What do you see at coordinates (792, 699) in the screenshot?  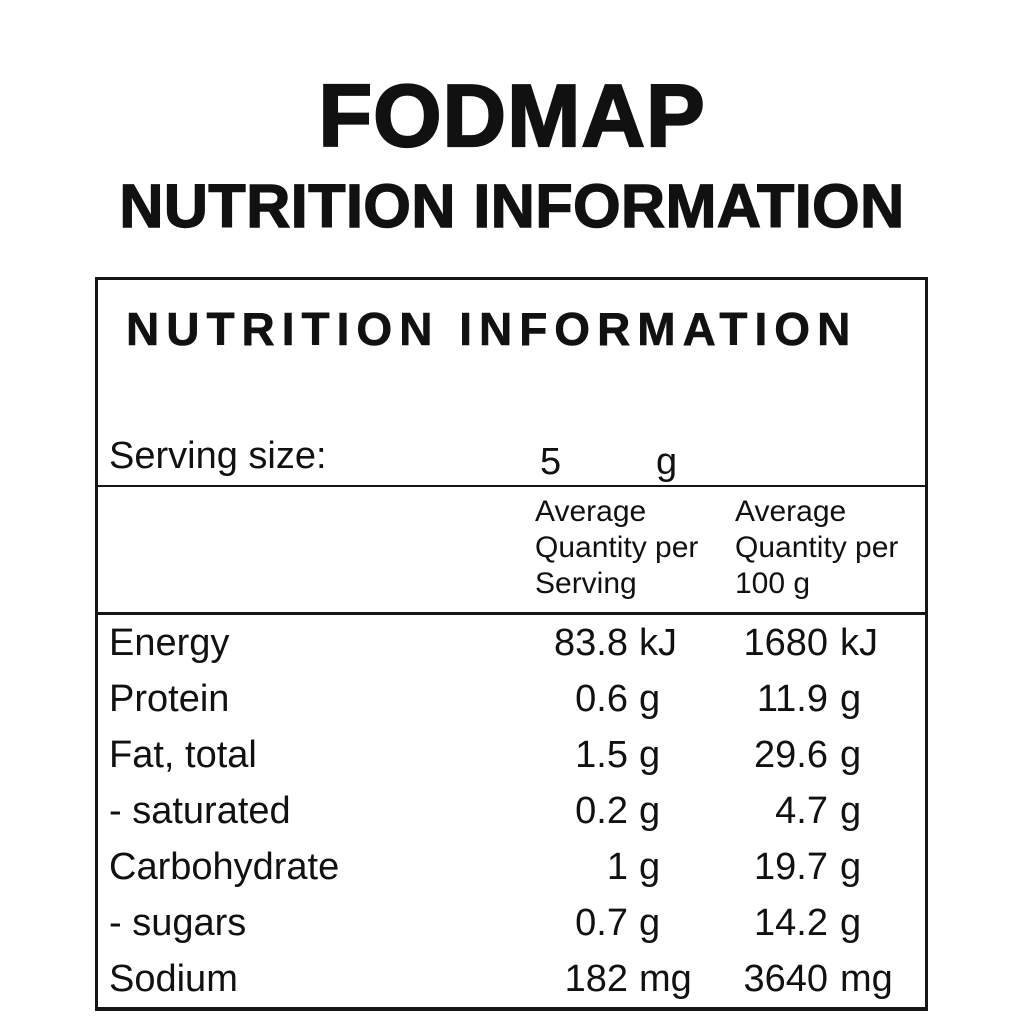 I see `per-100g-value: 11.9` at bounding box center [792, 699].